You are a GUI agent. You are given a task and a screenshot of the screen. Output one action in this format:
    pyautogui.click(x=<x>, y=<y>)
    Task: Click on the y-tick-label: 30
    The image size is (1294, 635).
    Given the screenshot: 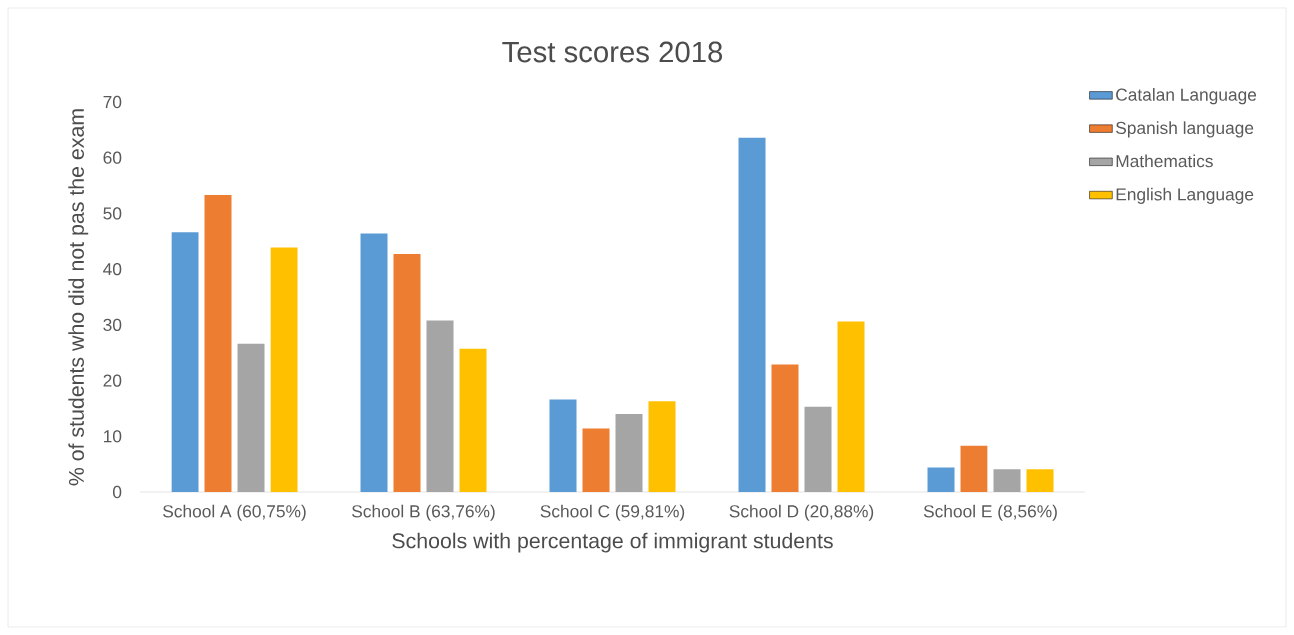 What is the action you would take?
    pyautogui.click(x=112, y=324)
    